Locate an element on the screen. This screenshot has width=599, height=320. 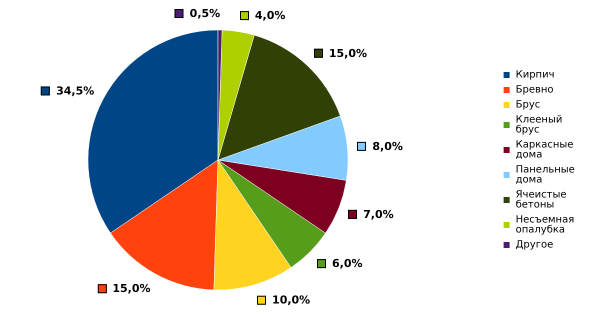
data-label: 8,0% is located at coordinates (387, 146).